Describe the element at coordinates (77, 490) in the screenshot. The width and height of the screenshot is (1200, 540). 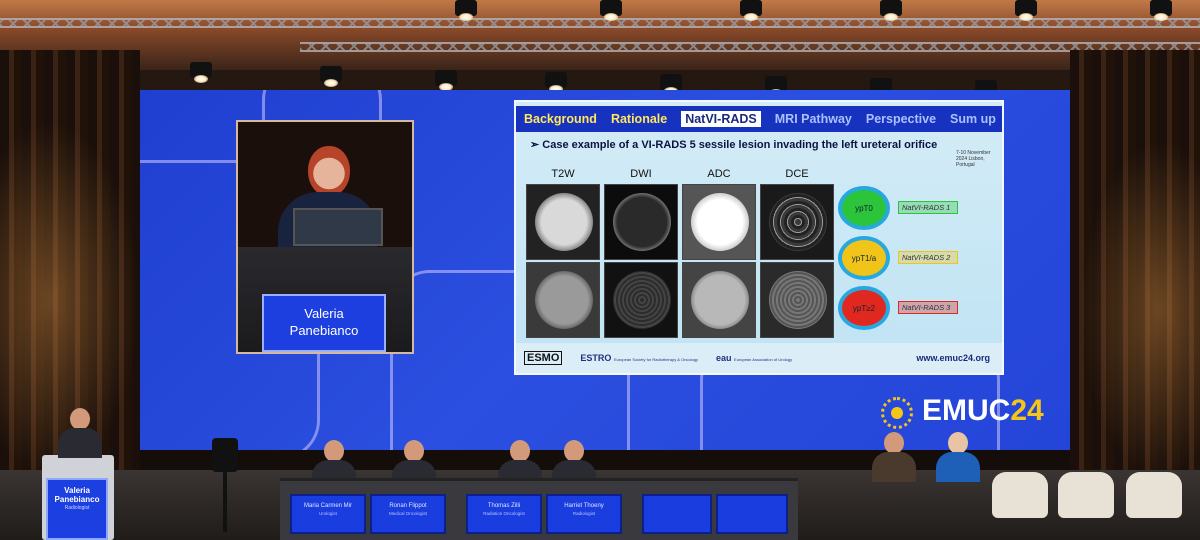
I see `lectern-first-name: Valeria` at that location.